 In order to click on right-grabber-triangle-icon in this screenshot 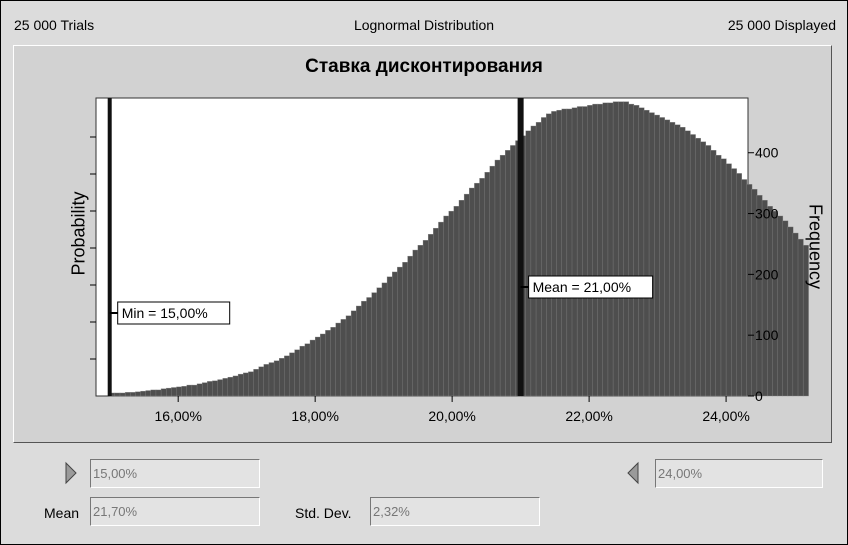, I will do `click(633, 473)`.